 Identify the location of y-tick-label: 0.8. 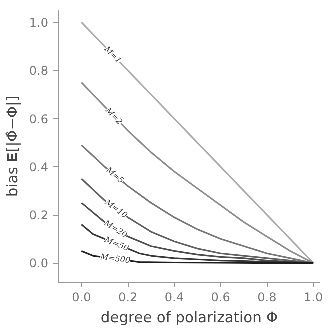
(39, 71).